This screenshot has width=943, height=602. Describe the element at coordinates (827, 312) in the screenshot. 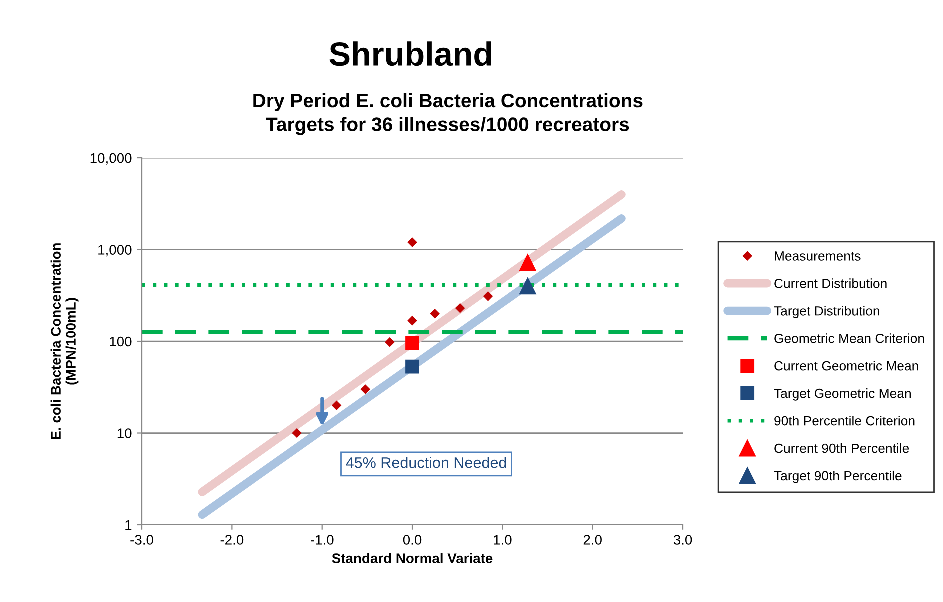

I see `legend-label: Target Distribution` at that location.